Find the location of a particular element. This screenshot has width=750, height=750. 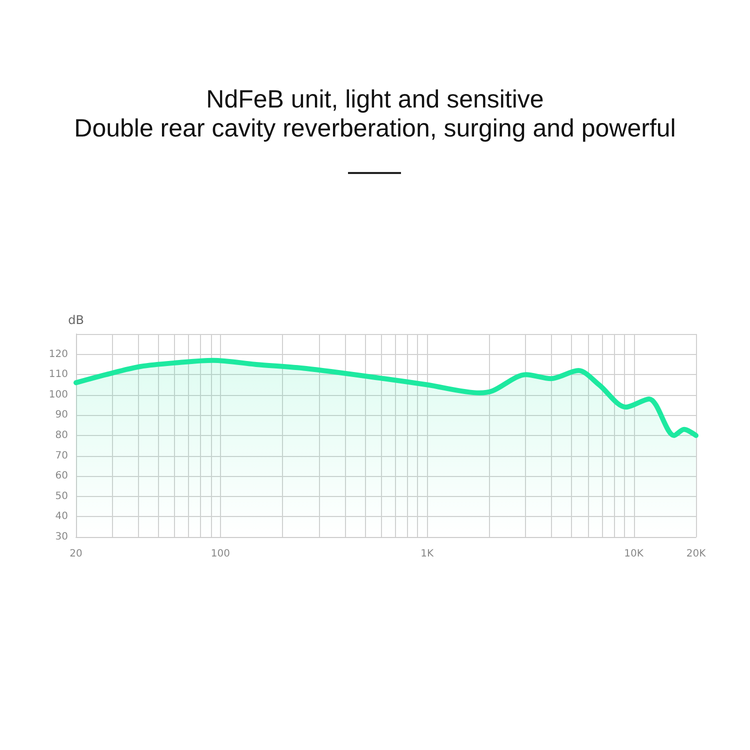

y-tick-label: 60 is located at coordinates (61, 476).